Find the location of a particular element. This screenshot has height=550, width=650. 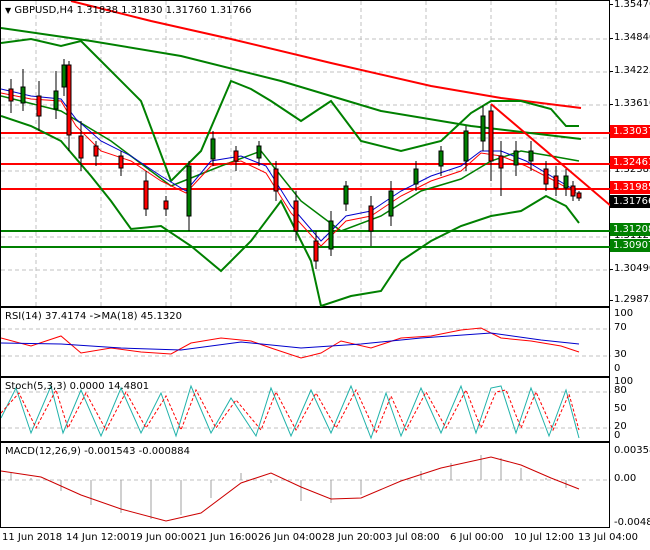

rsi-panel: RSI(14) 37.4174 ->MA(18) 45.1320 is located at coordinates (305, 342).